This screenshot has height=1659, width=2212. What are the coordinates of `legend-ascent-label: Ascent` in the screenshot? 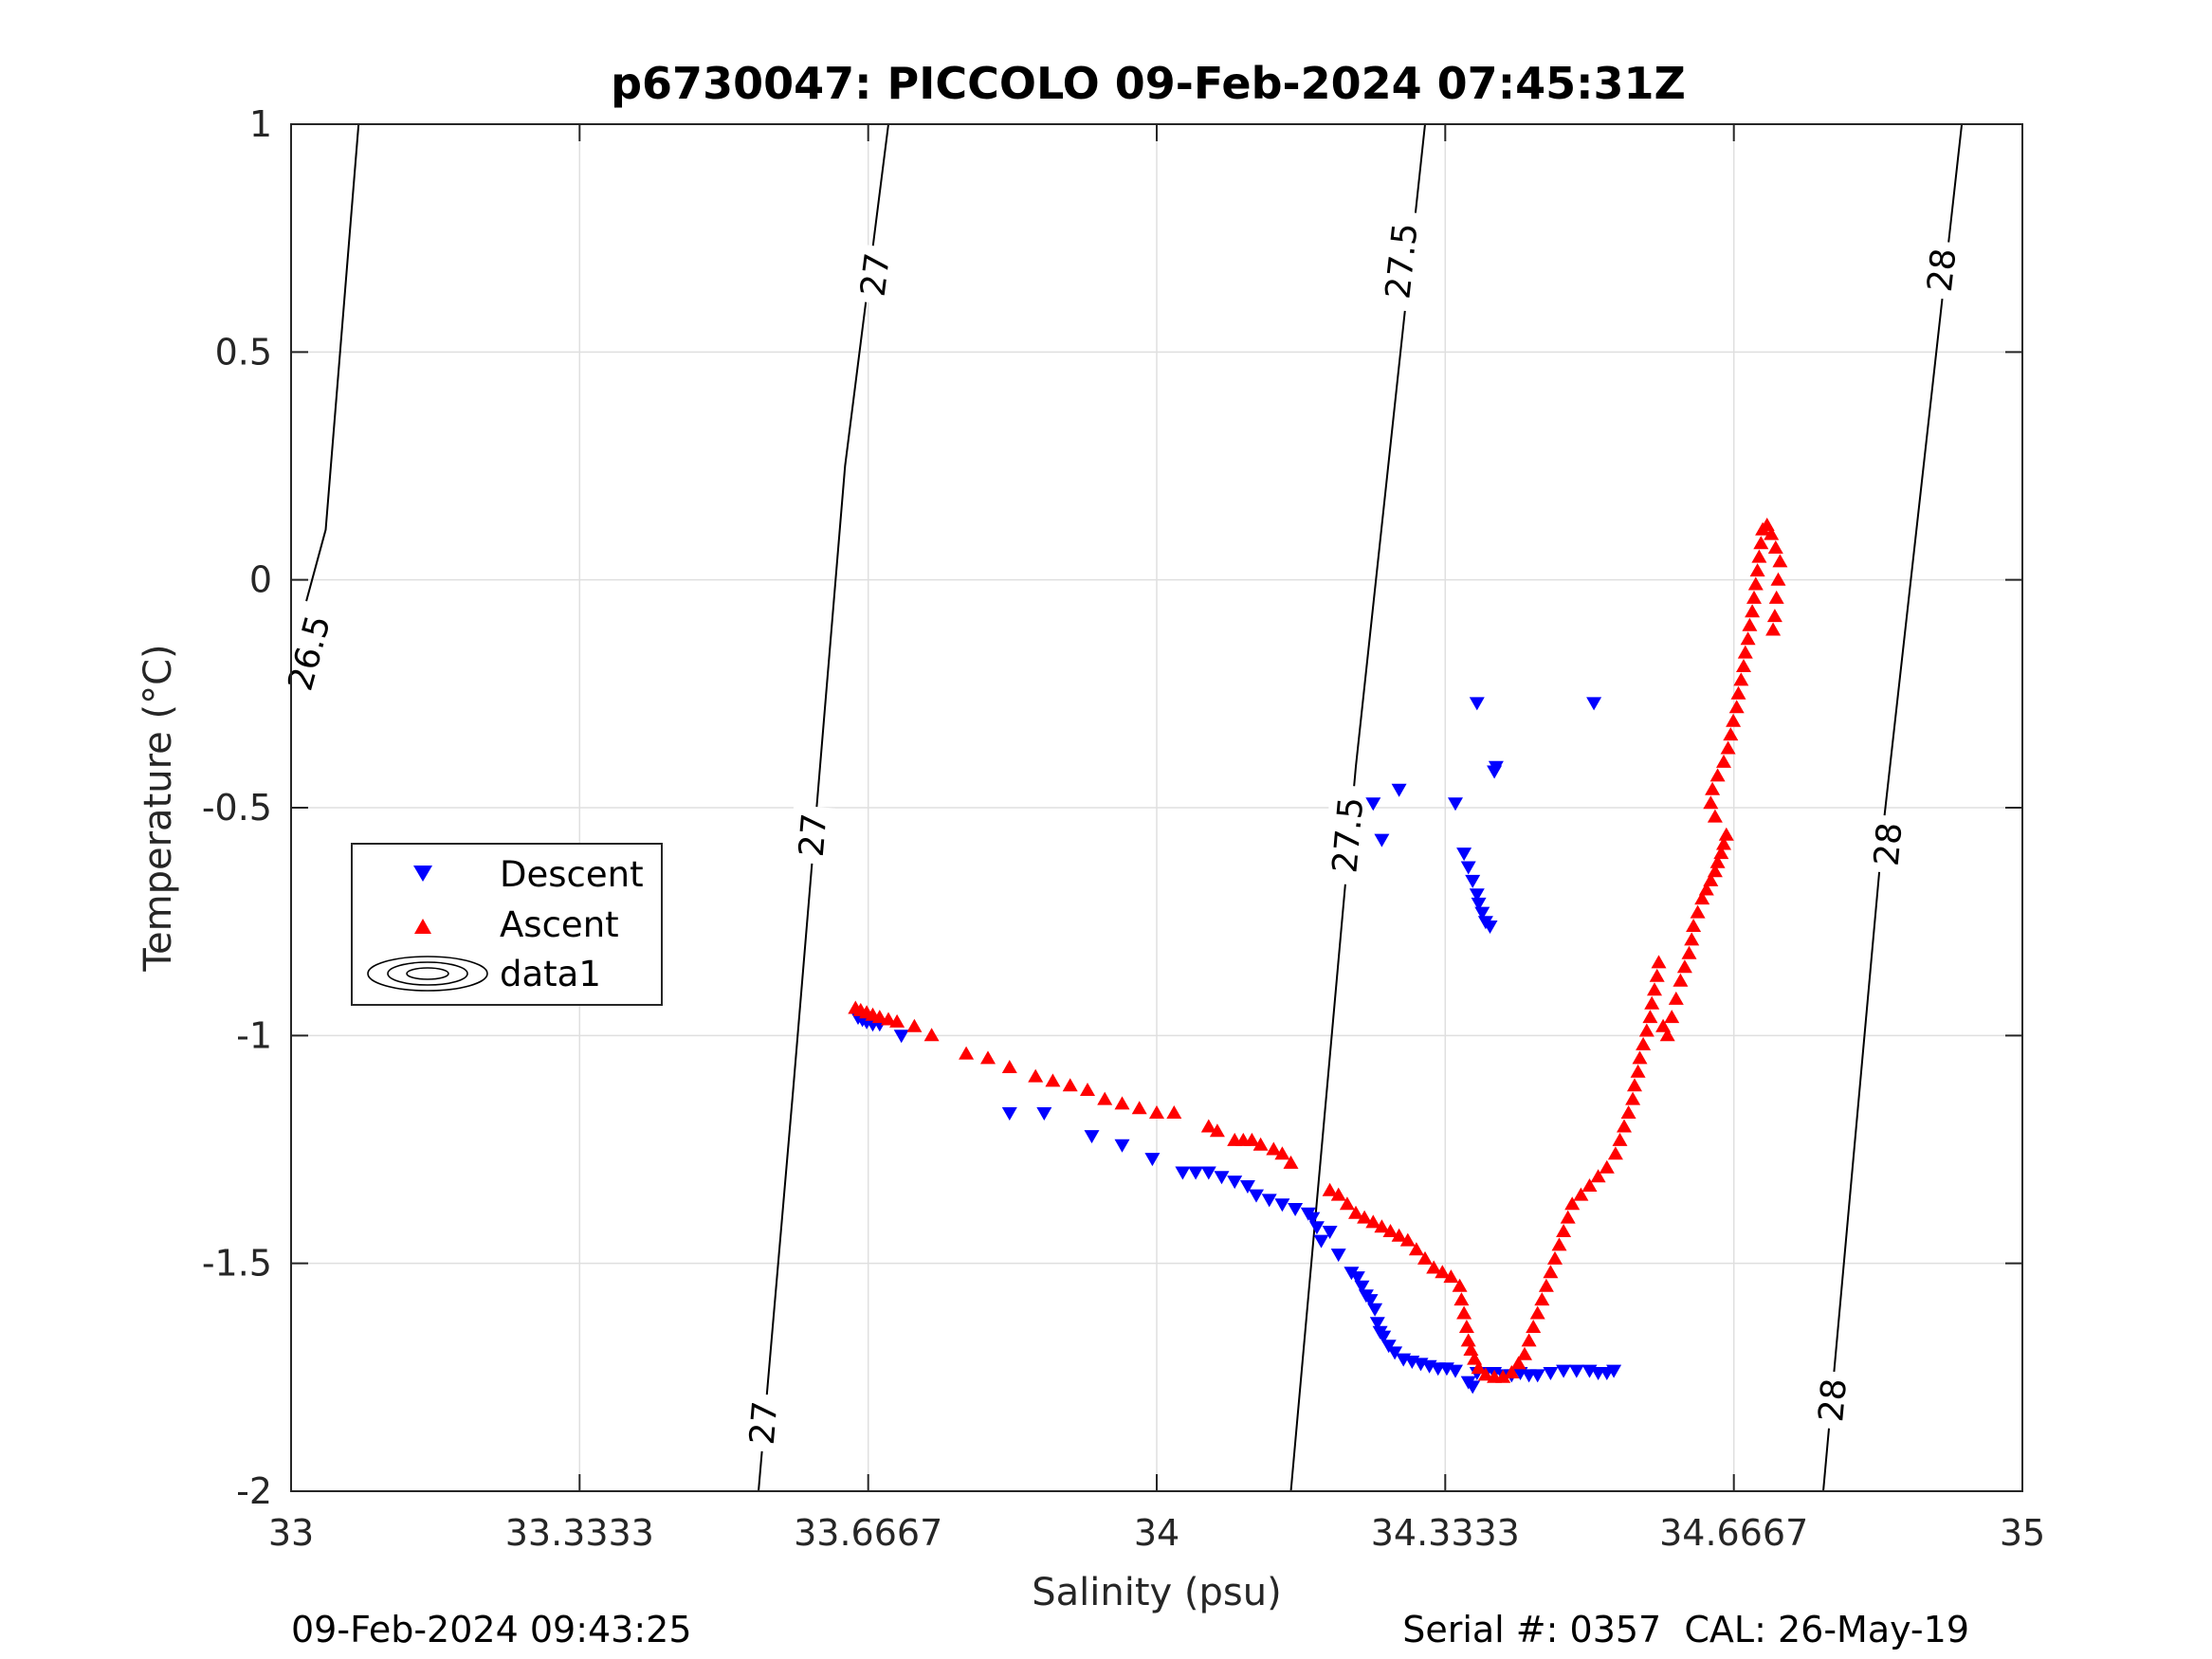 It's located at (559, 924).